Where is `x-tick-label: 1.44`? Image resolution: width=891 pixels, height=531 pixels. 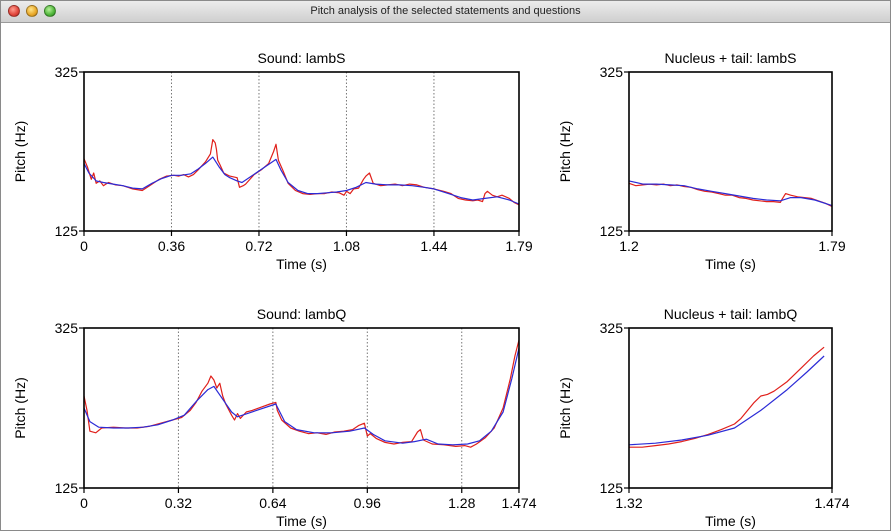 x-tick-label: 1.44 is located at coordinates (433, 246).